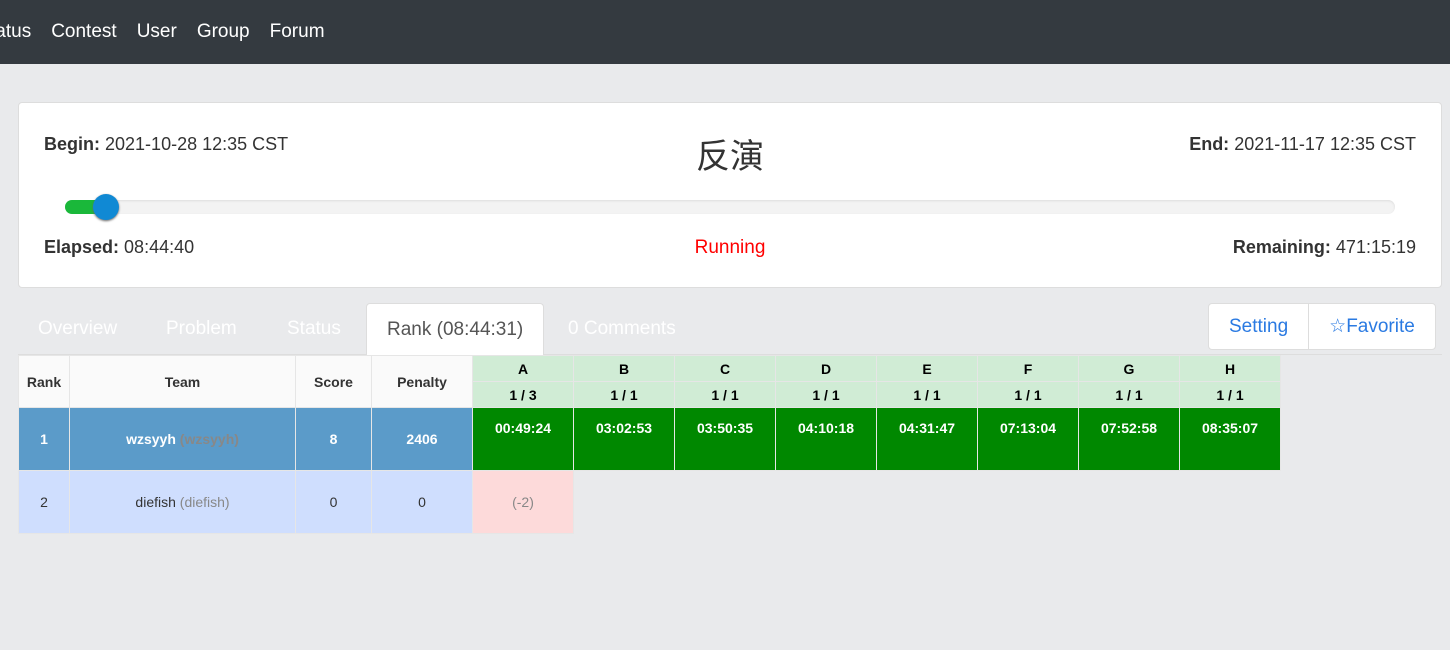 Image resolution: width=1450 pixels, height=650 pixels. What do you see at coordinates (297, 31) in the screenshot?
I see `nav-forum: Forum` at bounding box center [297, 31].